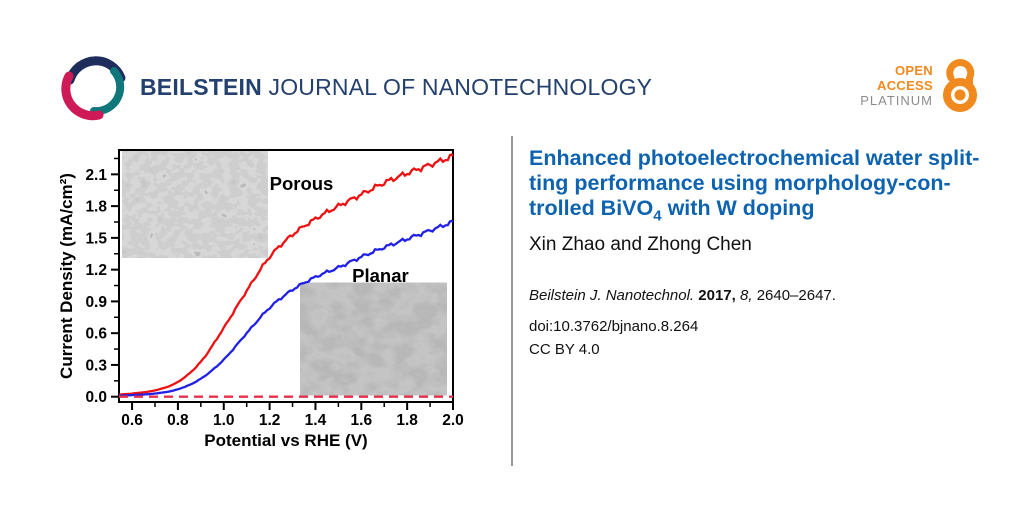 This screenshot has width=1024, height=512. I want to click on y-tick-label: 1.8, so click(96, 207).